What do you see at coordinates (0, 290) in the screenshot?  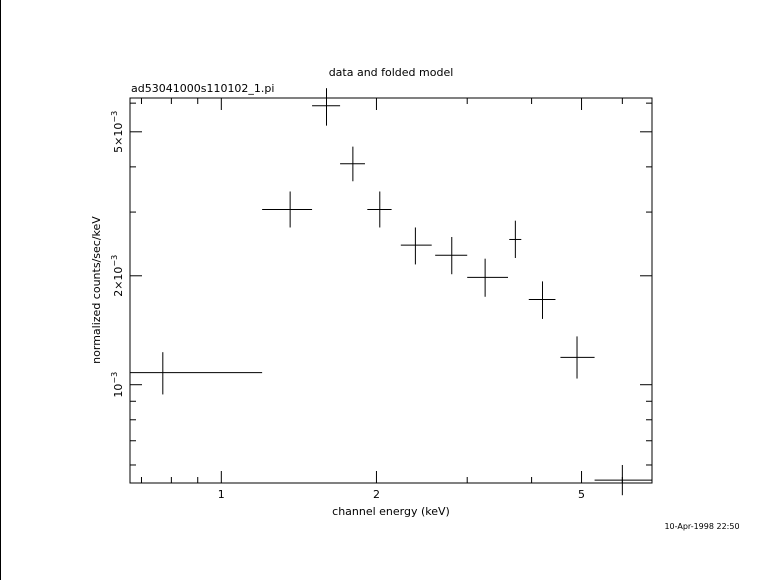 I see `window-left-edge` at bounding box center [0, 290].